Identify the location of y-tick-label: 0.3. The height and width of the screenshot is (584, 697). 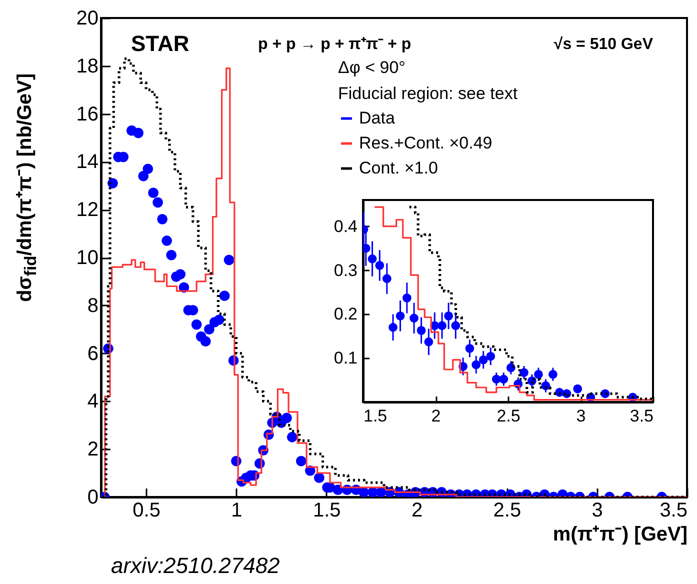
(346, 270).